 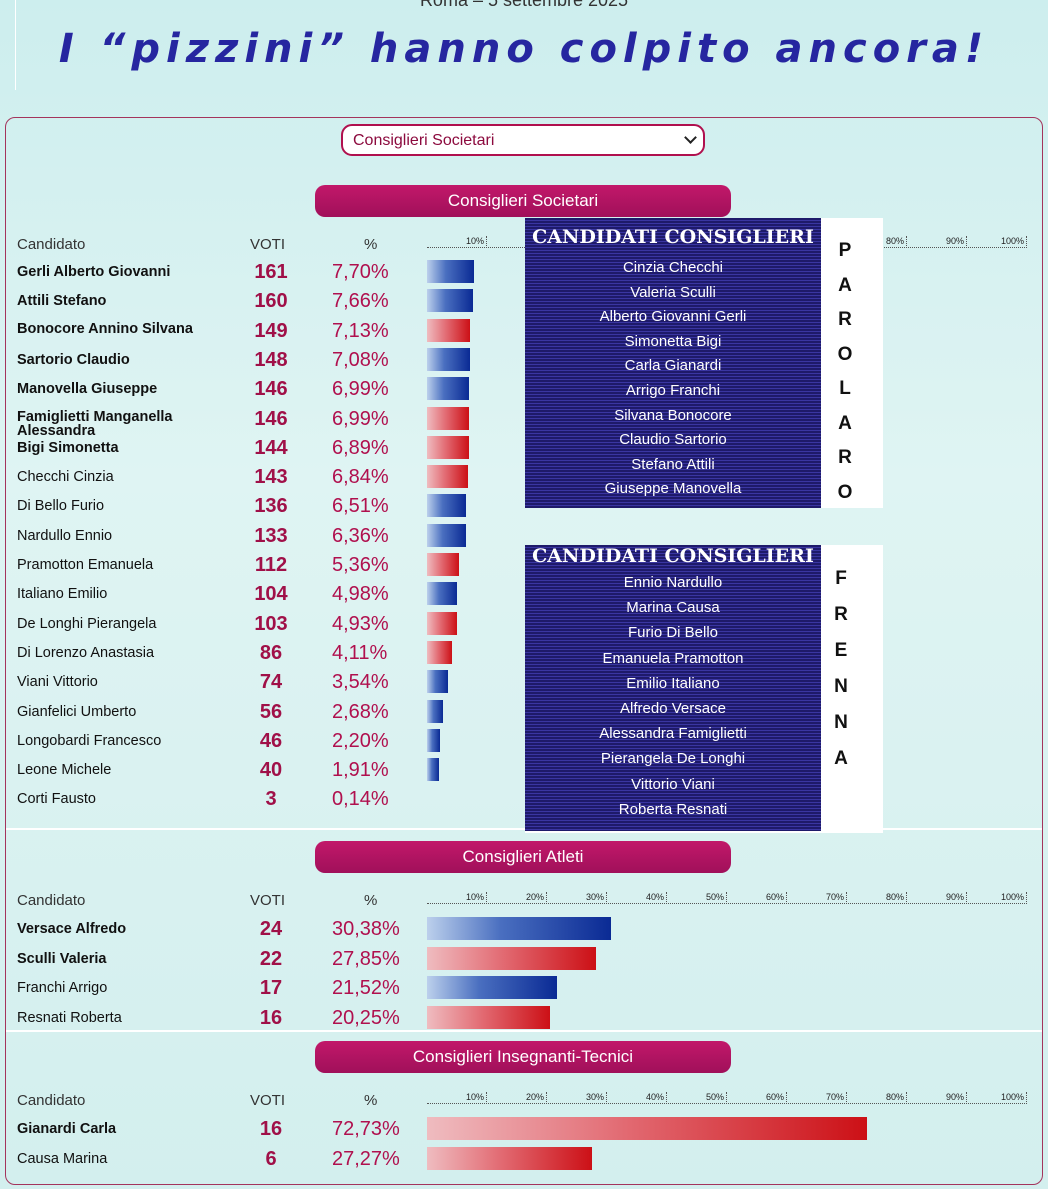 I want to click on section-divider, so click(x=524, y=829).